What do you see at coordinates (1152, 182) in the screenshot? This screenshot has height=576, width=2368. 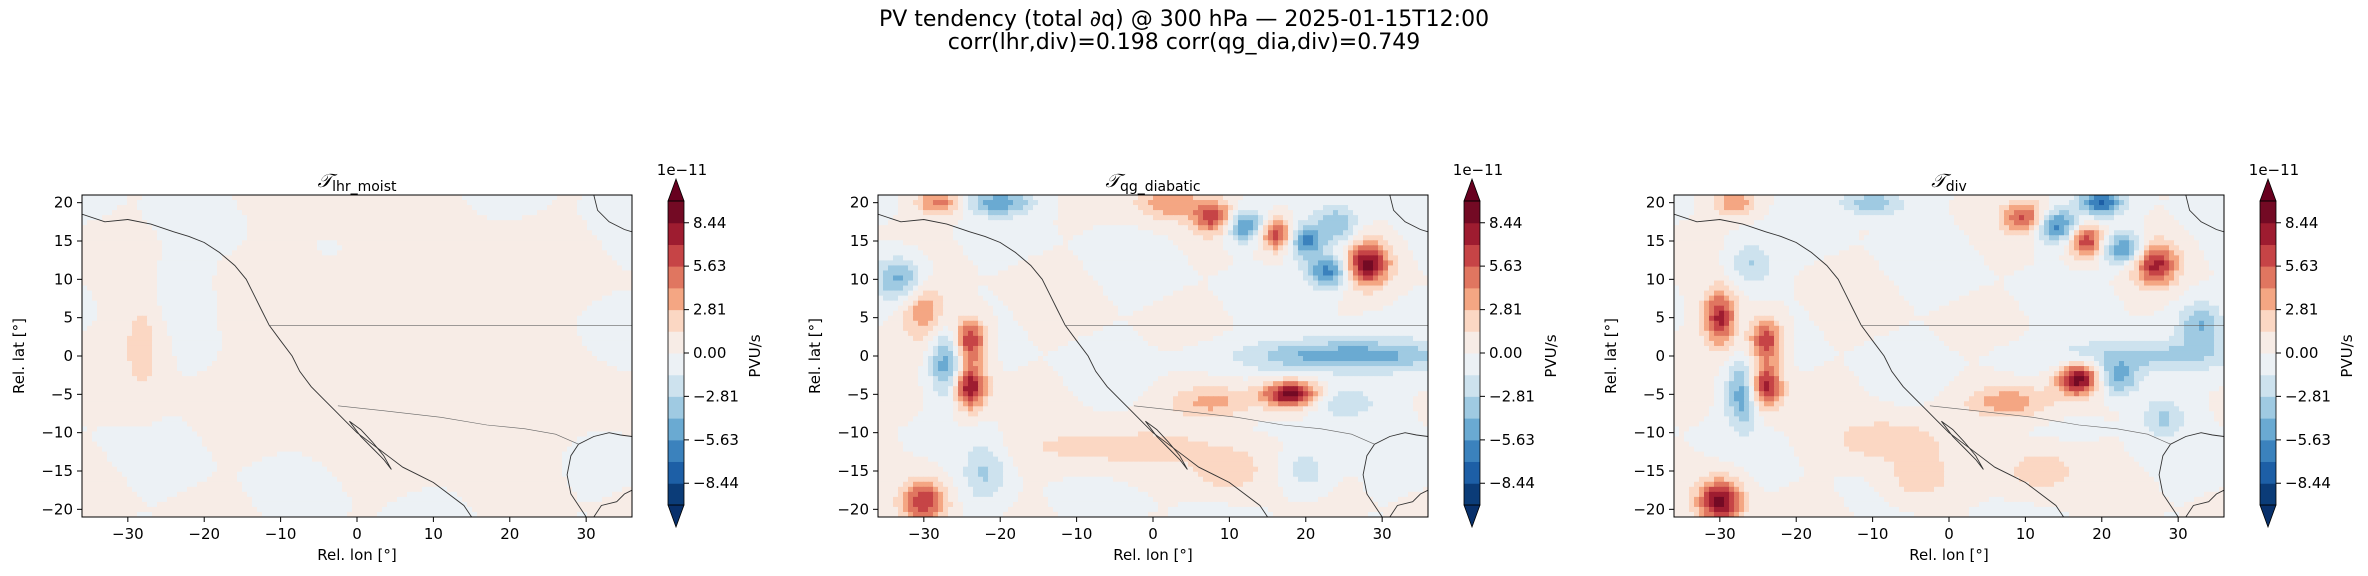 I see `panel-title: 𝒯qg_diabatic` at bounding box center [1152, 182].